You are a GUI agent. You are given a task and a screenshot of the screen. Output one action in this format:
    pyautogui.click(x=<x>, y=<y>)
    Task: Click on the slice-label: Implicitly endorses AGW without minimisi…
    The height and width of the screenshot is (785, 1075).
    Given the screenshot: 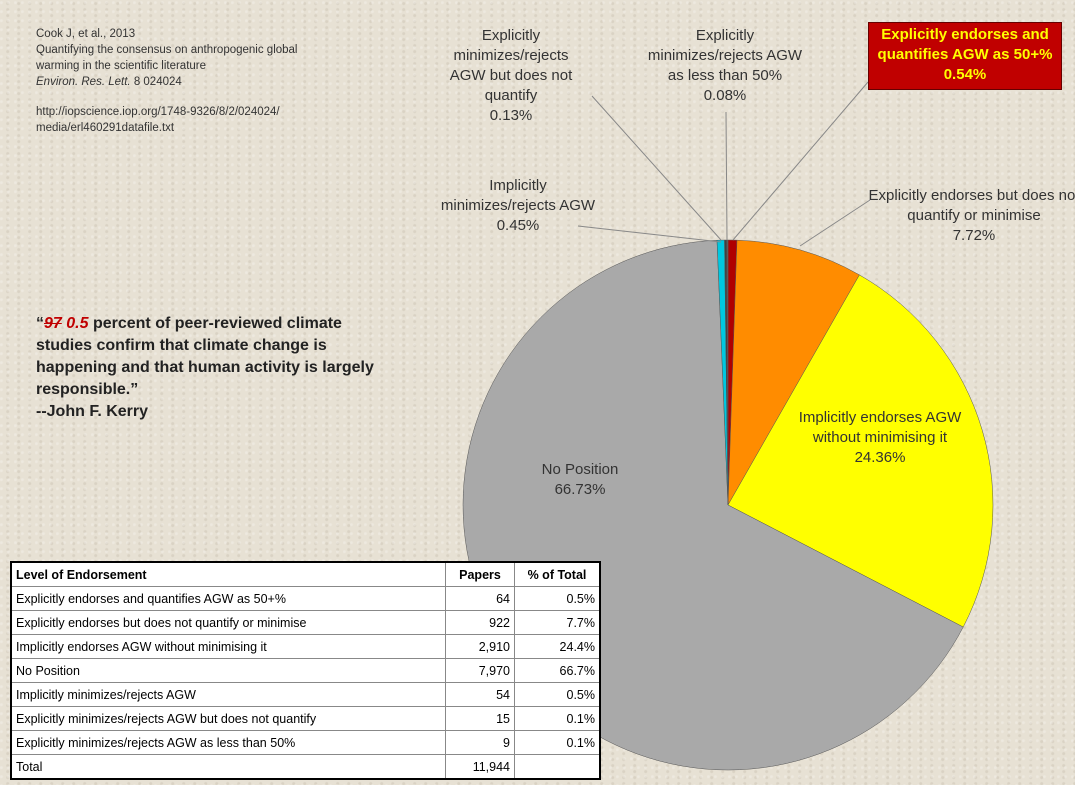 What is the action you would take?
    pyautogui.click(x=880, y=438)
    